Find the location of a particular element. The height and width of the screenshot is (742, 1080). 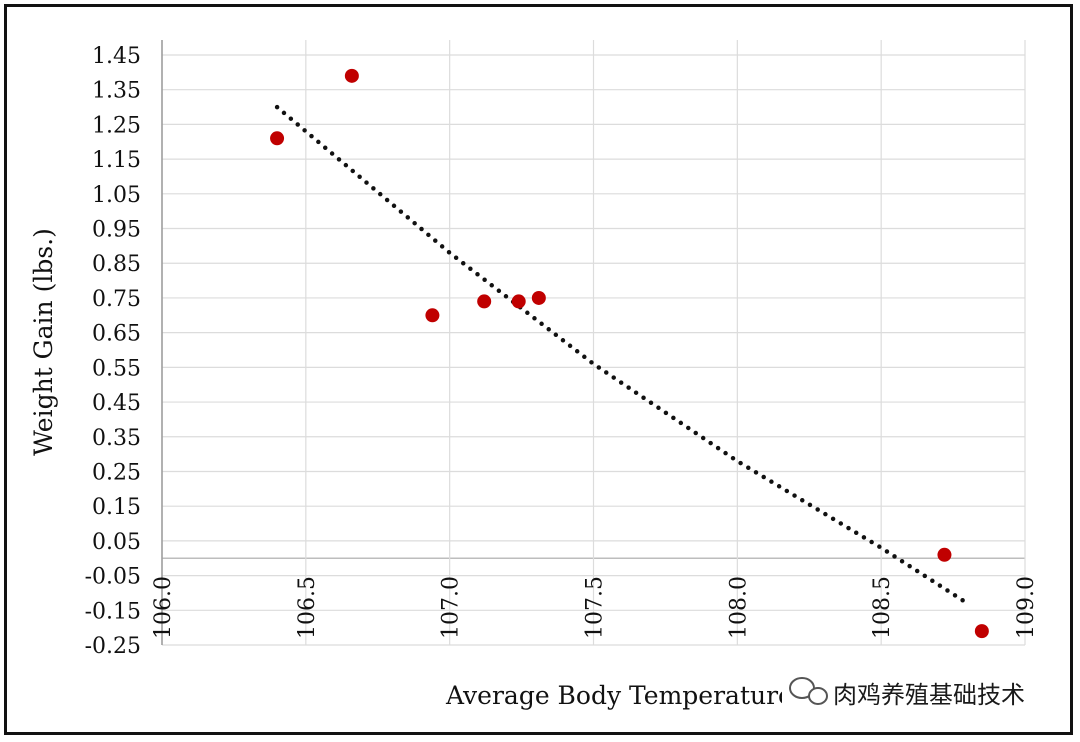

y-tick-label: 0.55 is located at coordinates (116, 368).